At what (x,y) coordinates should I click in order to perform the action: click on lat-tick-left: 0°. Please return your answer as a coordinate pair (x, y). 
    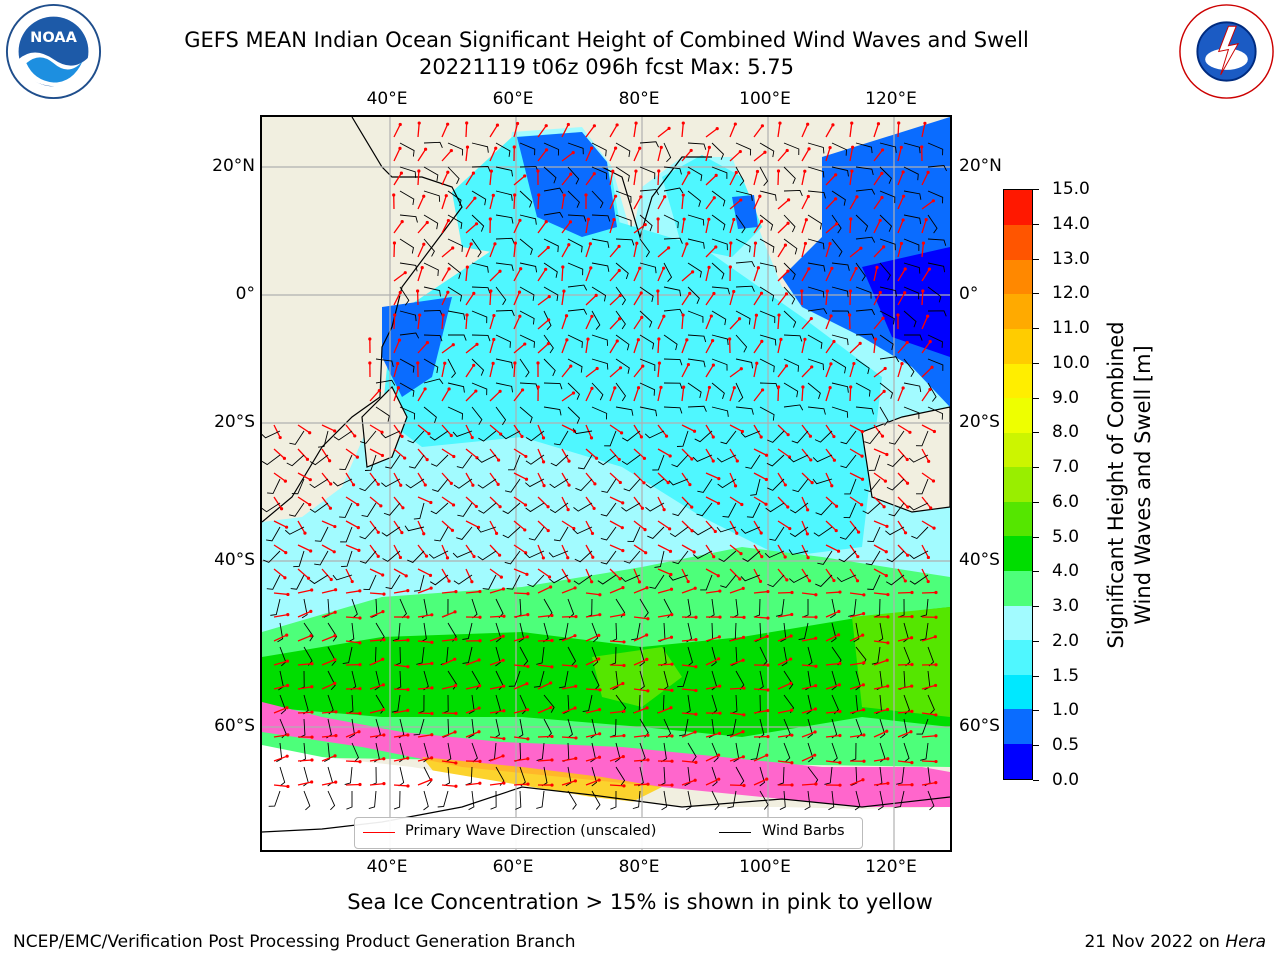
    Looking at the image, I should click on (245, 294).